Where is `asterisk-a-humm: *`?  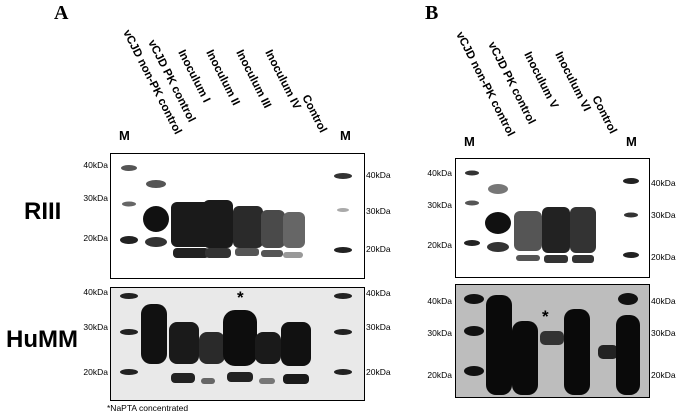
asterisk-a-humm: * is located at coordinates (240, 297).